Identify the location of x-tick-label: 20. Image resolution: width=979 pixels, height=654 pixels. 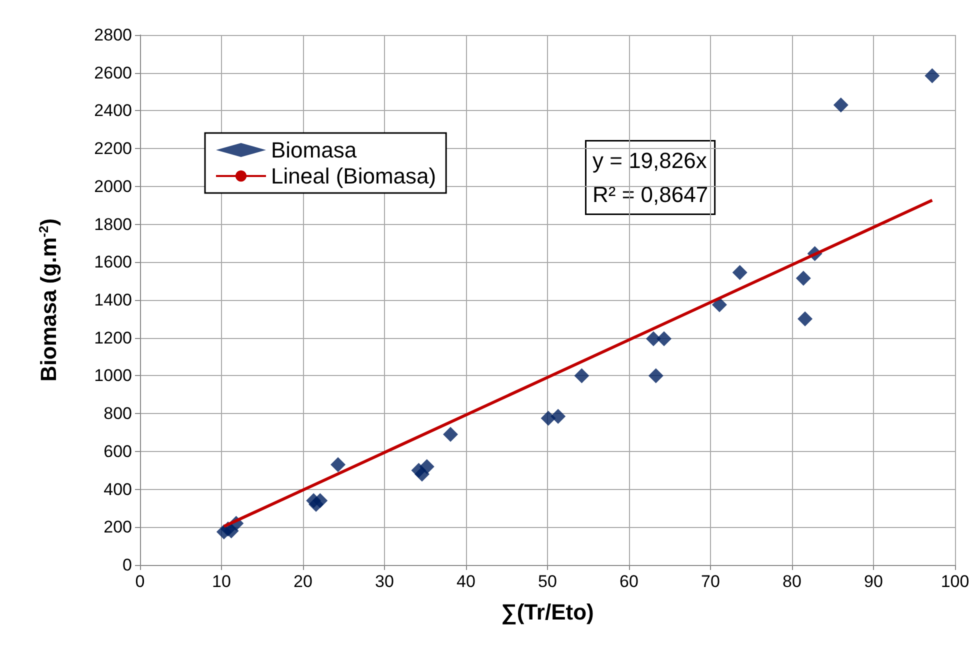
(303, 581).